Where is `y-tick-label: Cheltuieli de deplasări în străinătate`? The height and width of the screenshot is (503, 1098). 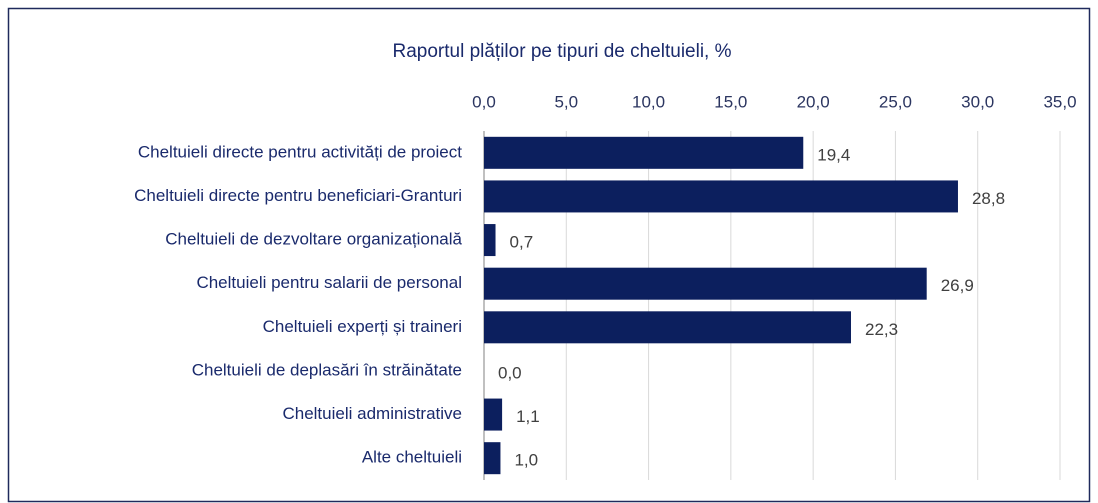
y-tick-label: Cheltuieli de deplasări în străinătate is located at coordinates (327, 369).